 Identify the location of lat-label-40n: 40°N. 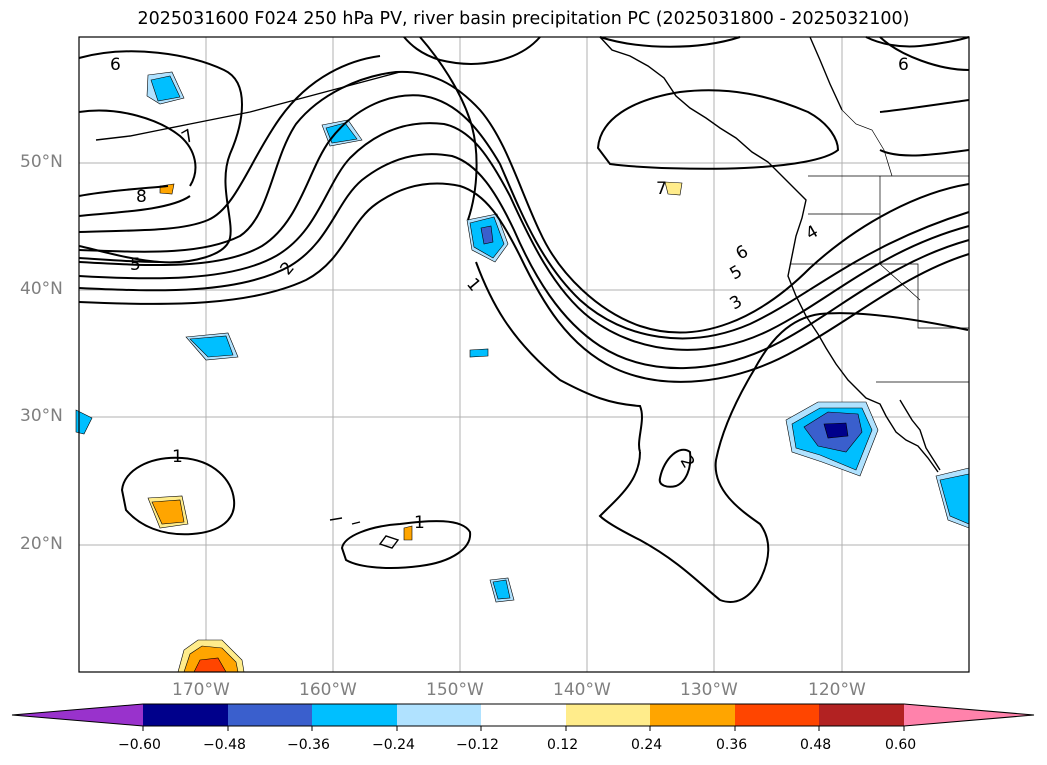
(41, 289).